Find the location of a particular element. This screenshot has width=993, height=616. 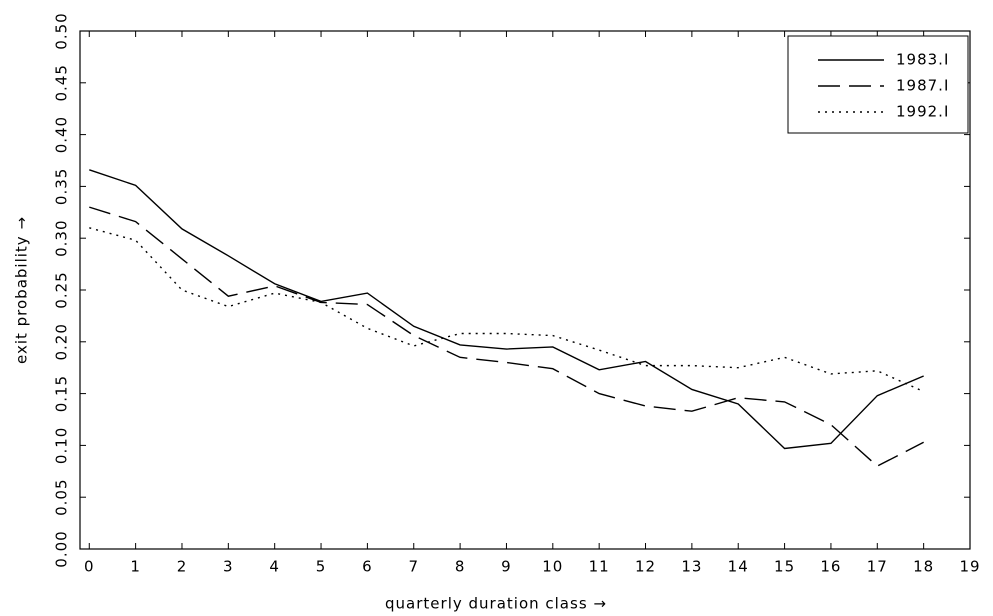

x-tick-label: 13 is located at coordinates (691, 567).